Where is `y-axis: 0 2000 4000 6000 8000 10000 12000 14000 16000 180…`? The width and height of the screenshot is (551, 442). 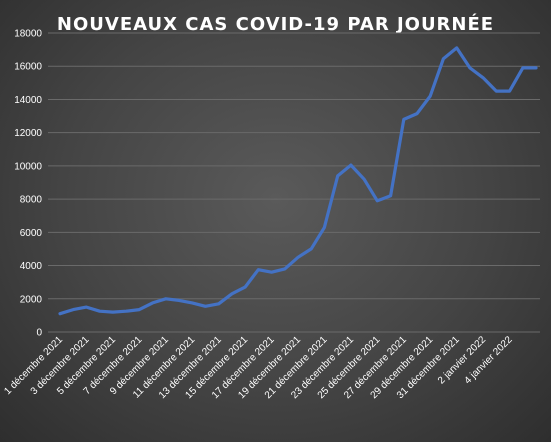
y-axis: 0 2000 4000 6000 8000 10000 12000 14000 16000 180… is located at coordinates (28, 184).